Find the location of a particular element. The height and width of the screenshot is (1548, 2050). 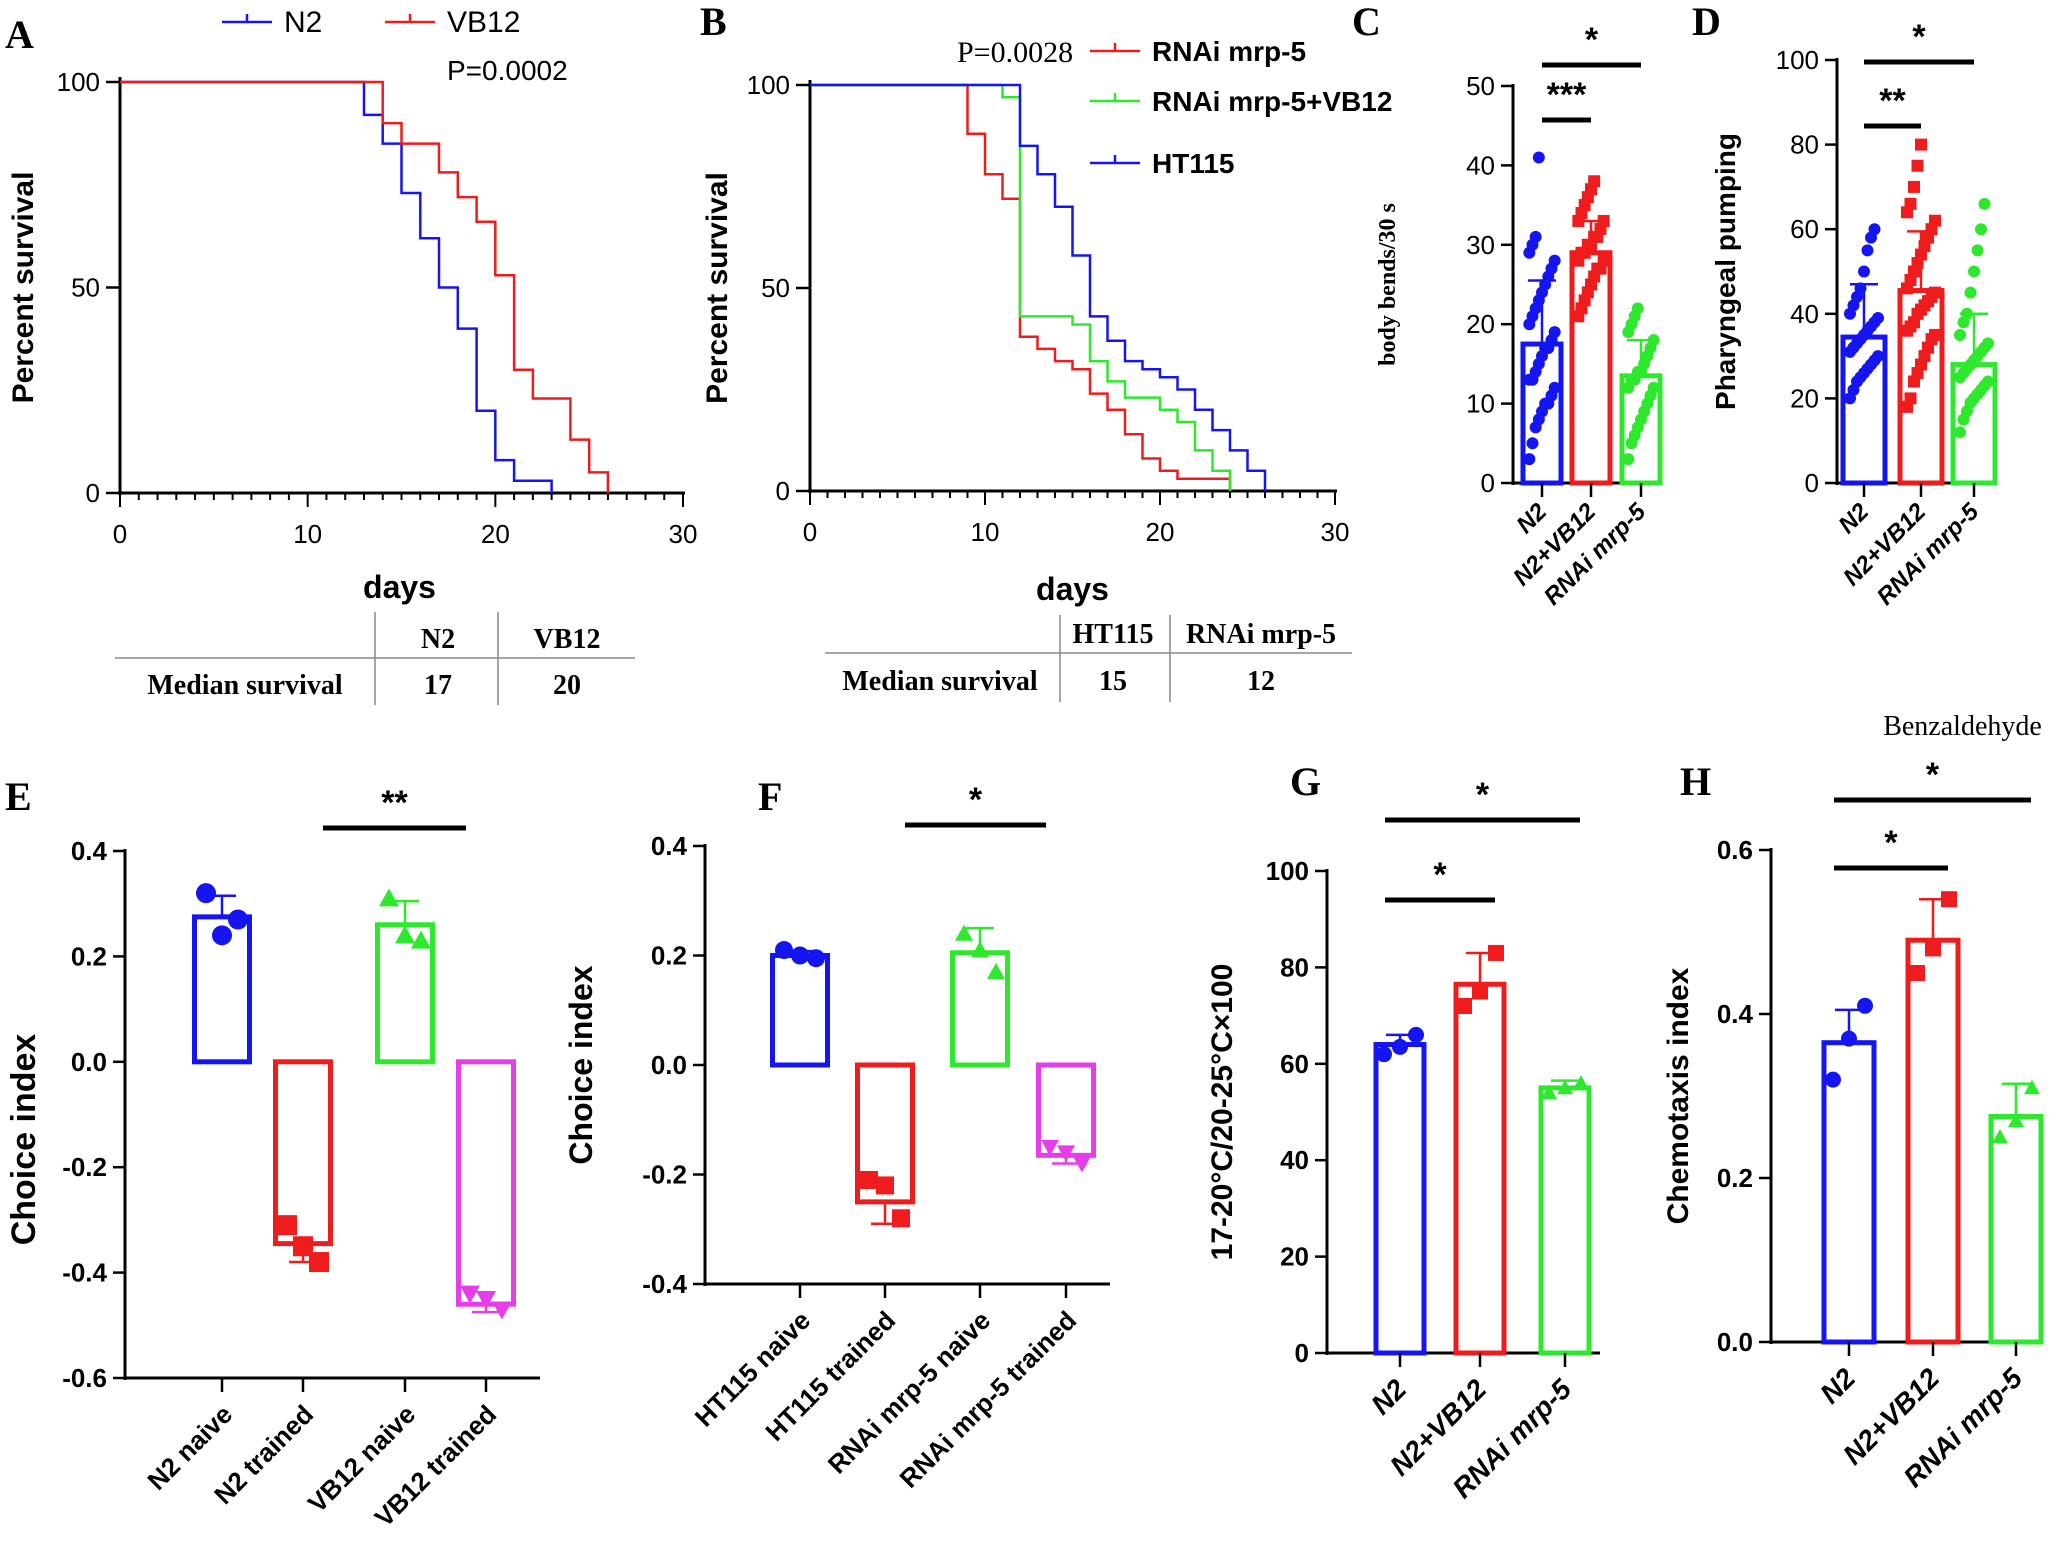

y-tick-label: -0.6 is located at coordinates (84, 1378).